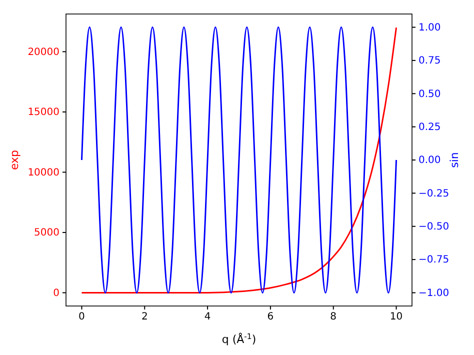 The height and width of the screenshot is (355, 474). I want to click on y2-tick-label: −0.75, so click(434, 260).